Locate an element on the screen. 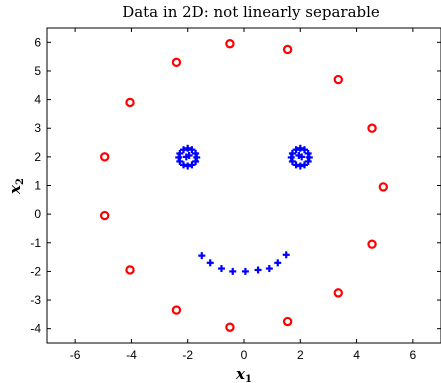  y-tick-label: 0 is located at coordinates (37, 214).